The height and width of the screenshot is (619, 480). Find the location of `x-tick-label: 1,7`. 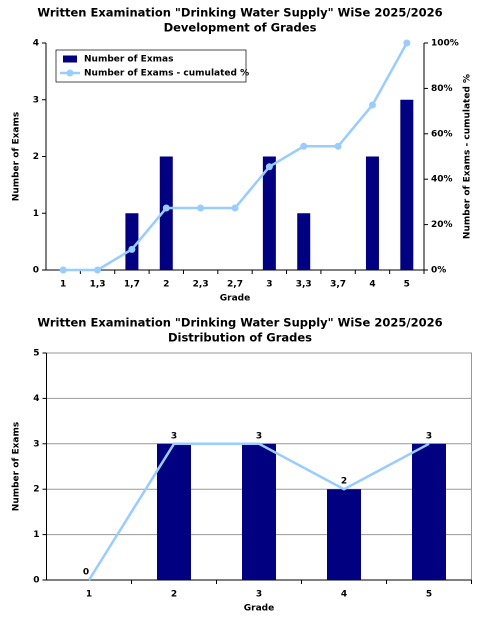

x-tick-label: 1,7 is located at coordinates (132, 285).